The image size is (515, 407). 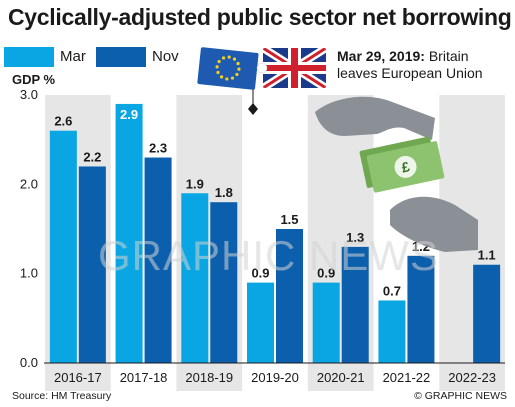 What do you see at coordinates (121, 57) in the screenshot?
I see `legend-swatch-nov` at bounding box center [121, 57].